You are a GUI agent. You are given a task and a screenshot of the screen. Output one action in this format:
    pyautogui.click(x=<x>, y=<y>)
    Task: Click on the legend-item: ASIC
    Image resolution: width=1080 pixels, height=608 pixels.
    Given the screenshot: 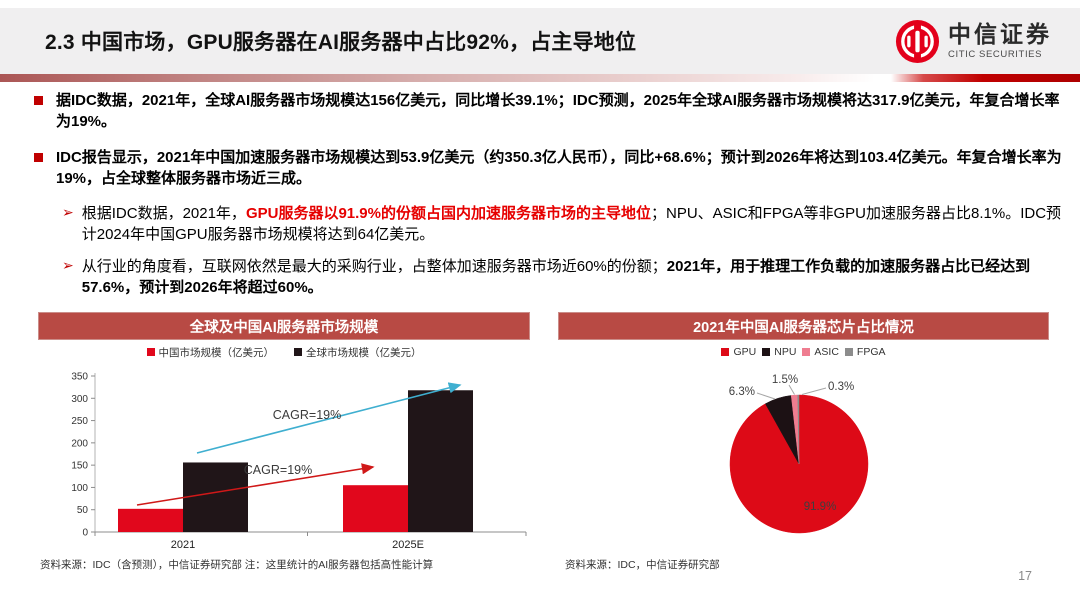 What is the action you would take?
    pyautogui.click(x=820, y=352)
    